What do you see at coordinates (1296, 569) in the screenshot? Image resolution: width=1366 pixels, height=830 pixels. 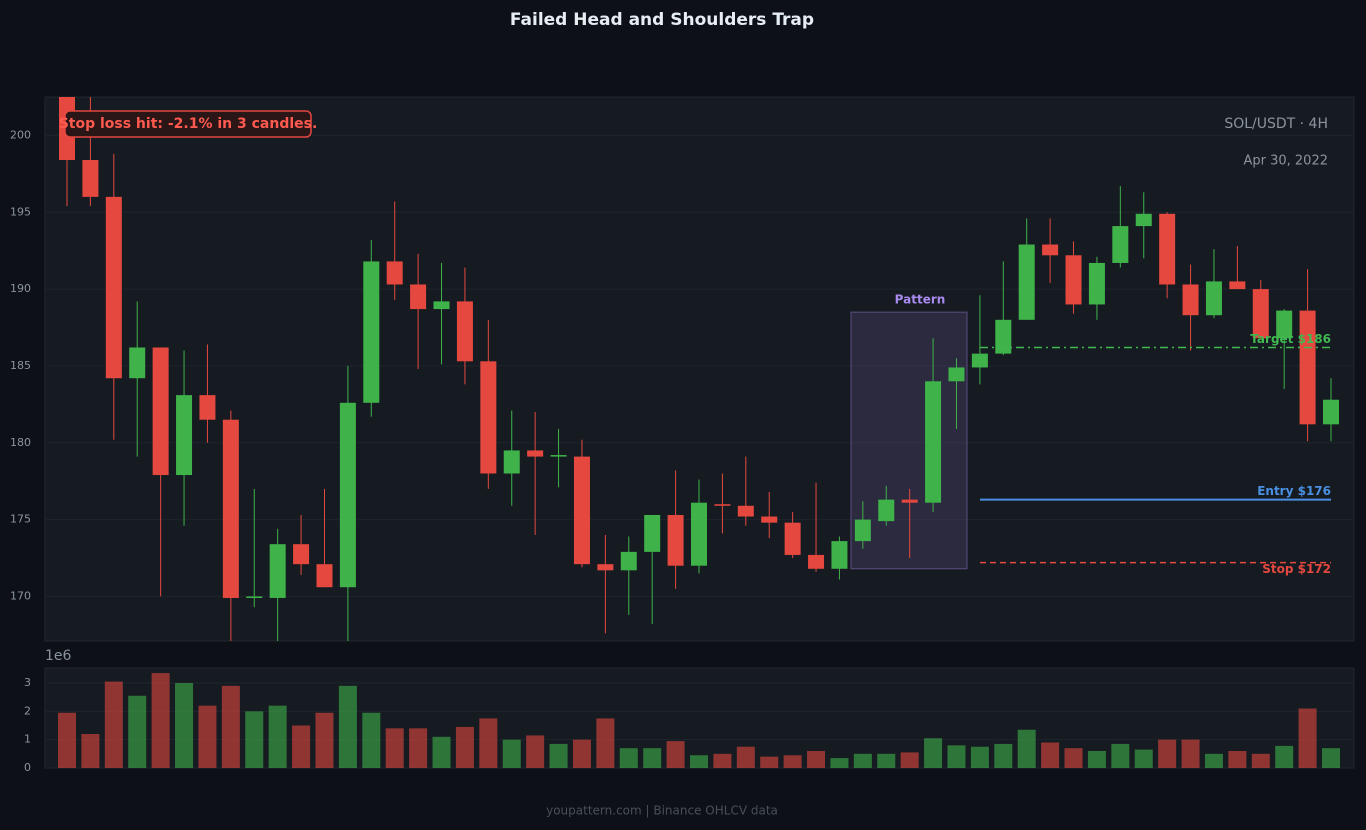 I see `level-label: Stop $172` at bounding box center [1296, 569].